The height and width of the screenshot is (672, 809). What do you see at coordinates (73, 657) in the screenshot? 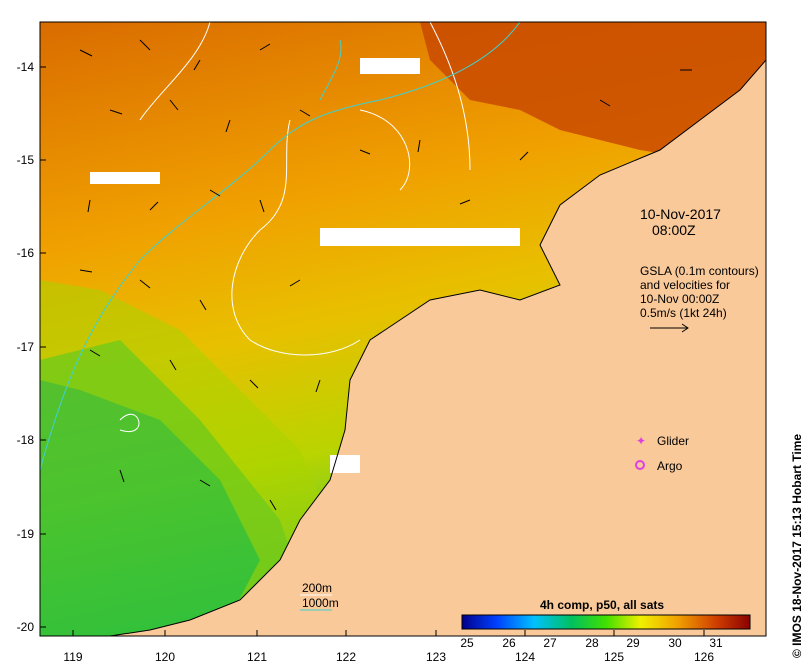
I see `x-tick-label: 119` at bounding box center [73, 657].